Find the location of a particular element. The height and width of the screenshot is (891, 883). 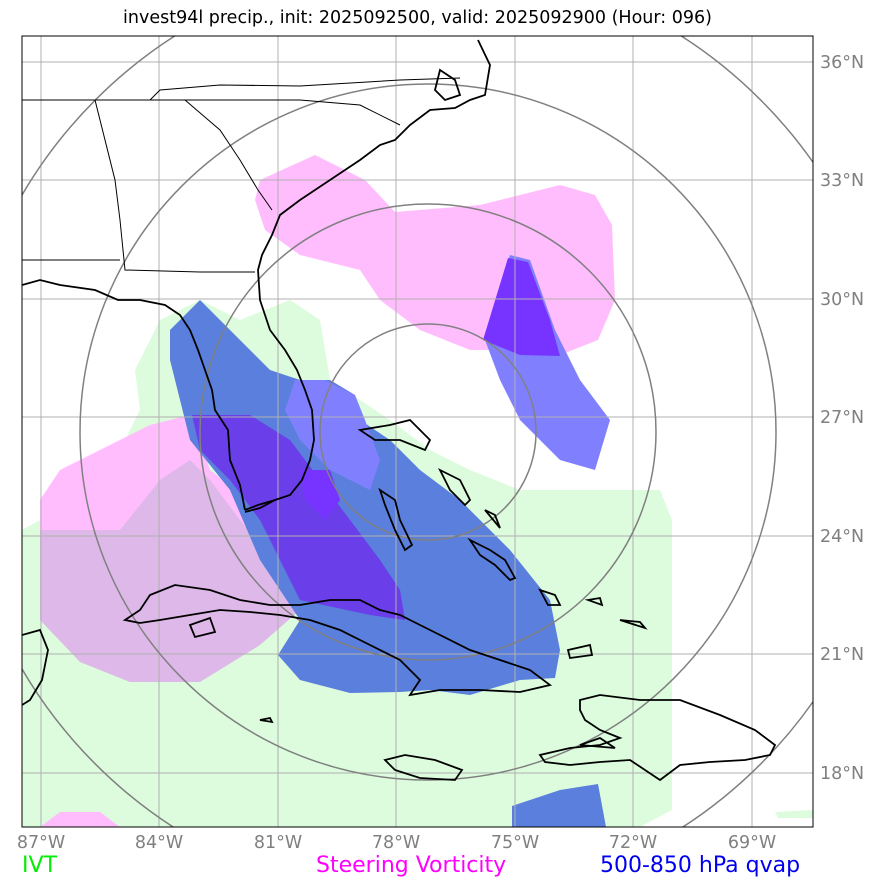

vorticity-region-sw is located at coordinates (80, 819).